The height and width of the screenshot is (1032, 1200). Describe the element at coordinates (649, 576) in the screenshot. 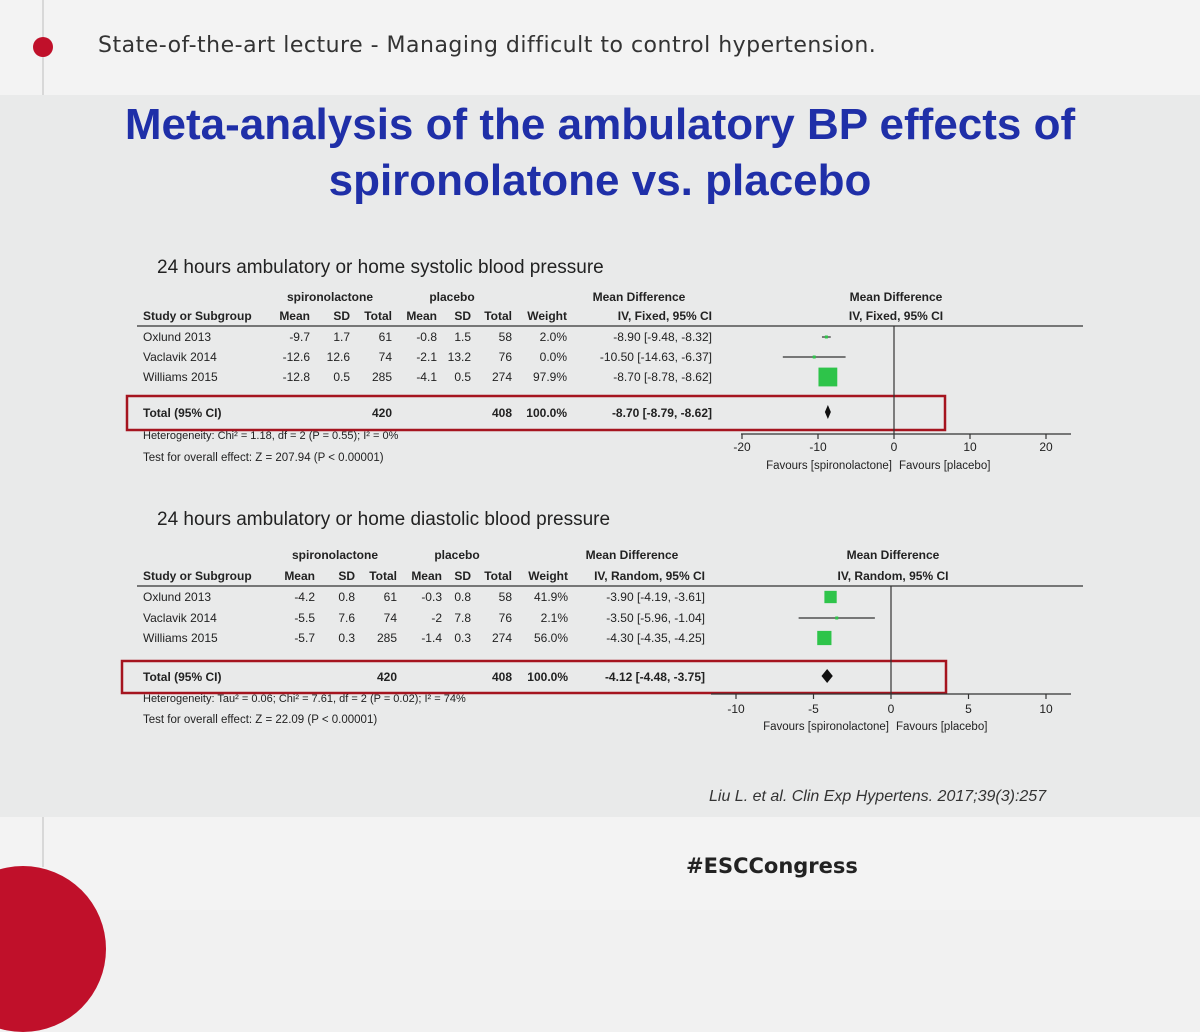

I see `column-header: IV, Random, 95% CI` at that location.